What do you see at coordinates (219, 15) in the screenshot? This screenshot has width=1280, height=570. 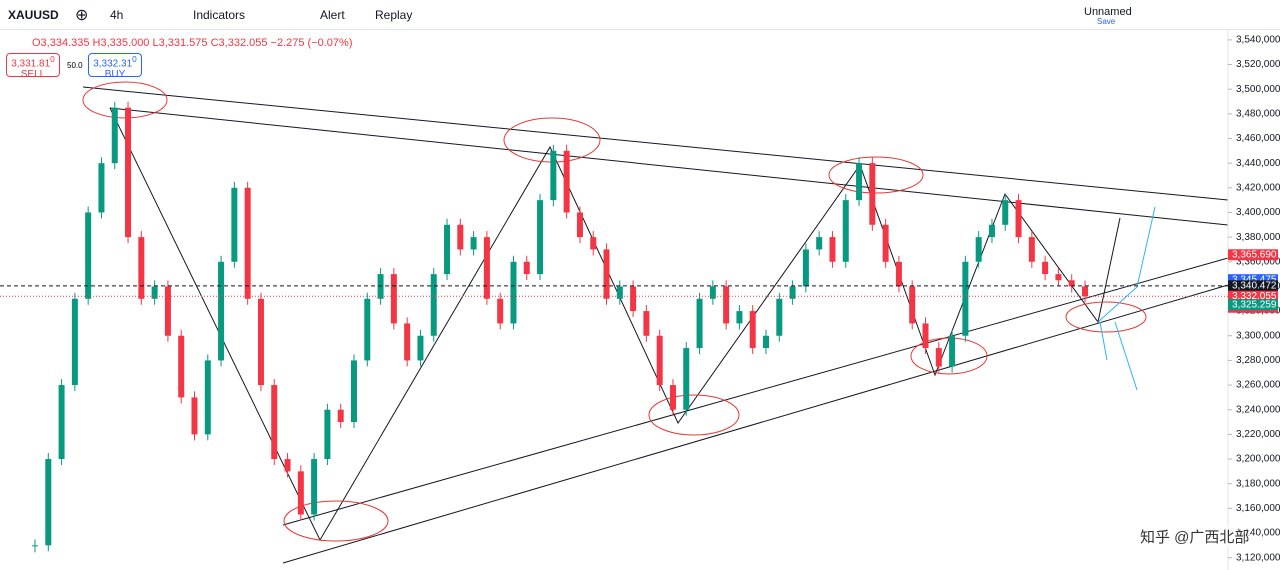 I see `indicators: Indicators` at bounding box center [219, 15].